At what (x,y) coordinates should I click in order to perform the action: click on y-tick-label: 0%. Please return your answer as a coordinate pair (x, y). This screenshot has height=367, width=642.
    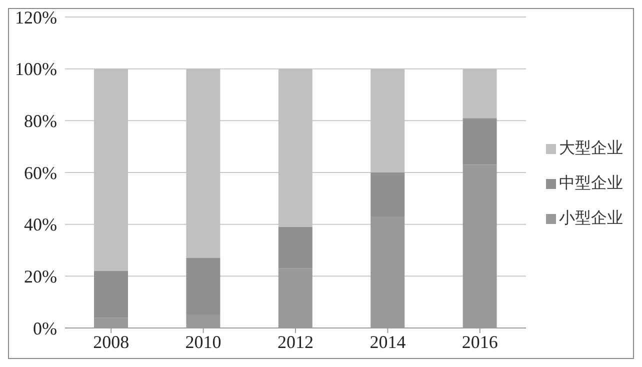
    Looking at the image, I should click on (45, 328).